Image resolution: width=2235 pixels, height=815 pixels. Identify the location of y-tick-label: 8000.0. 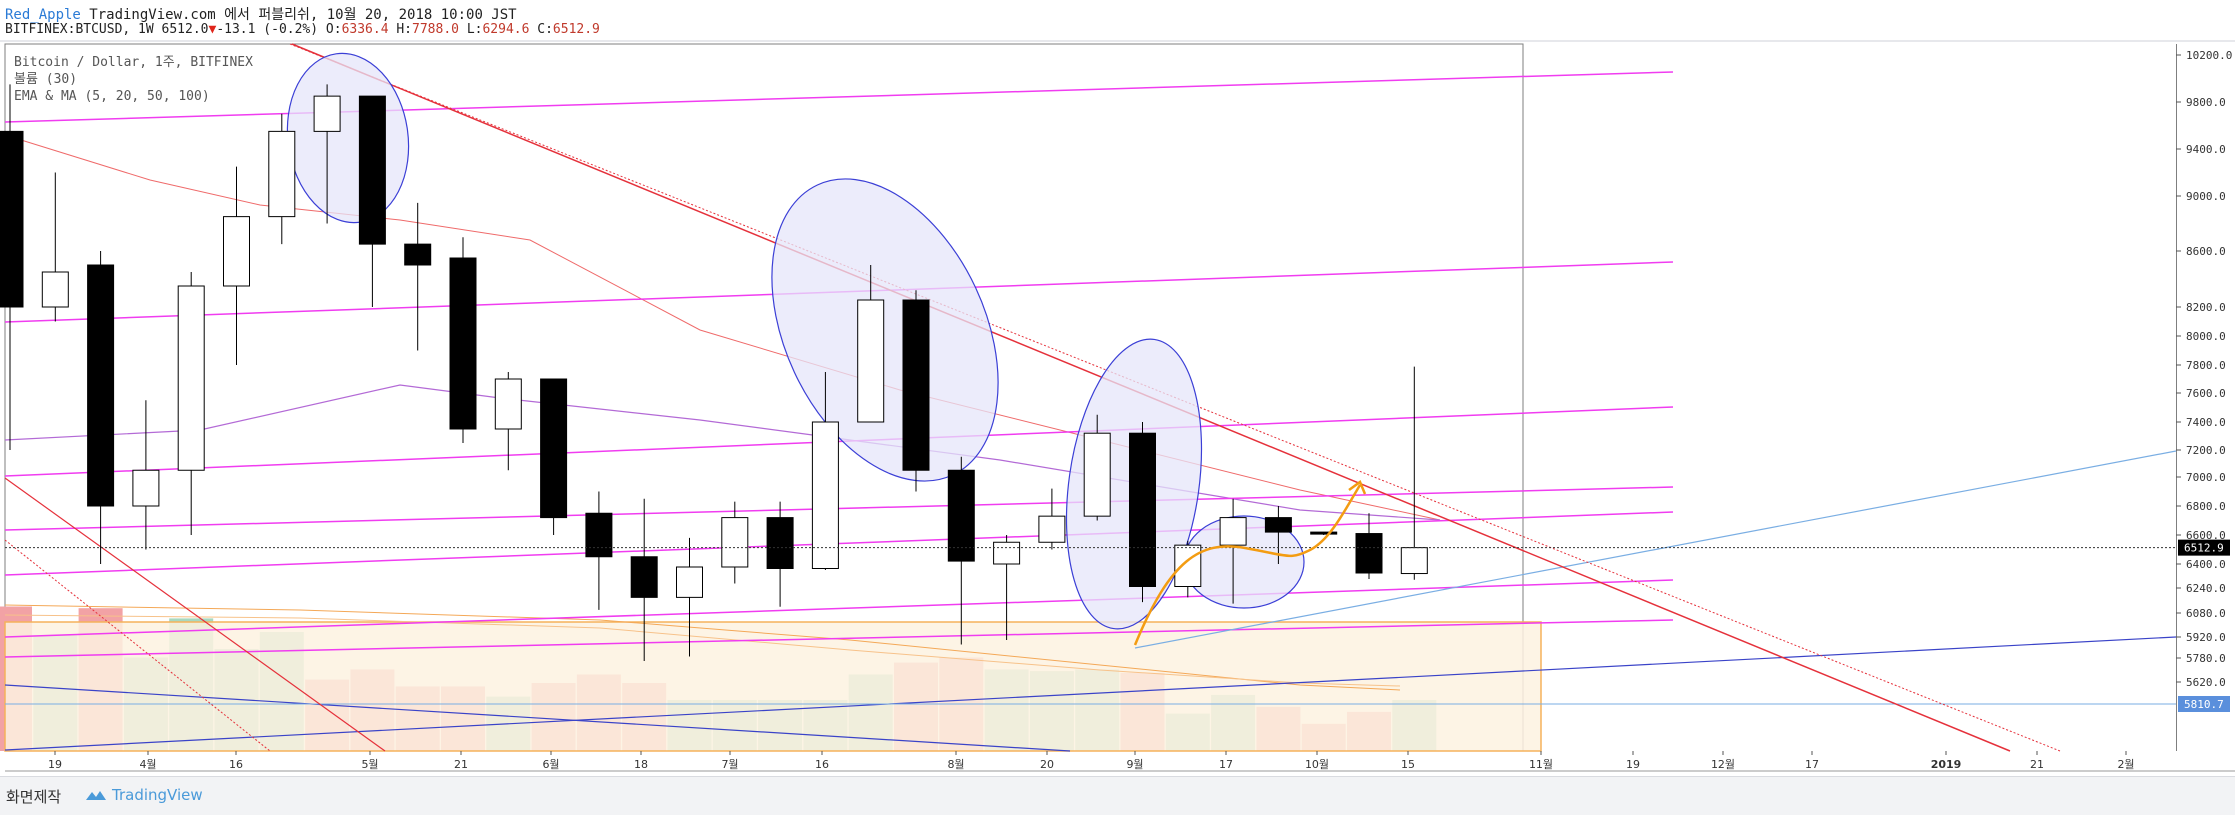
(2206, 336).